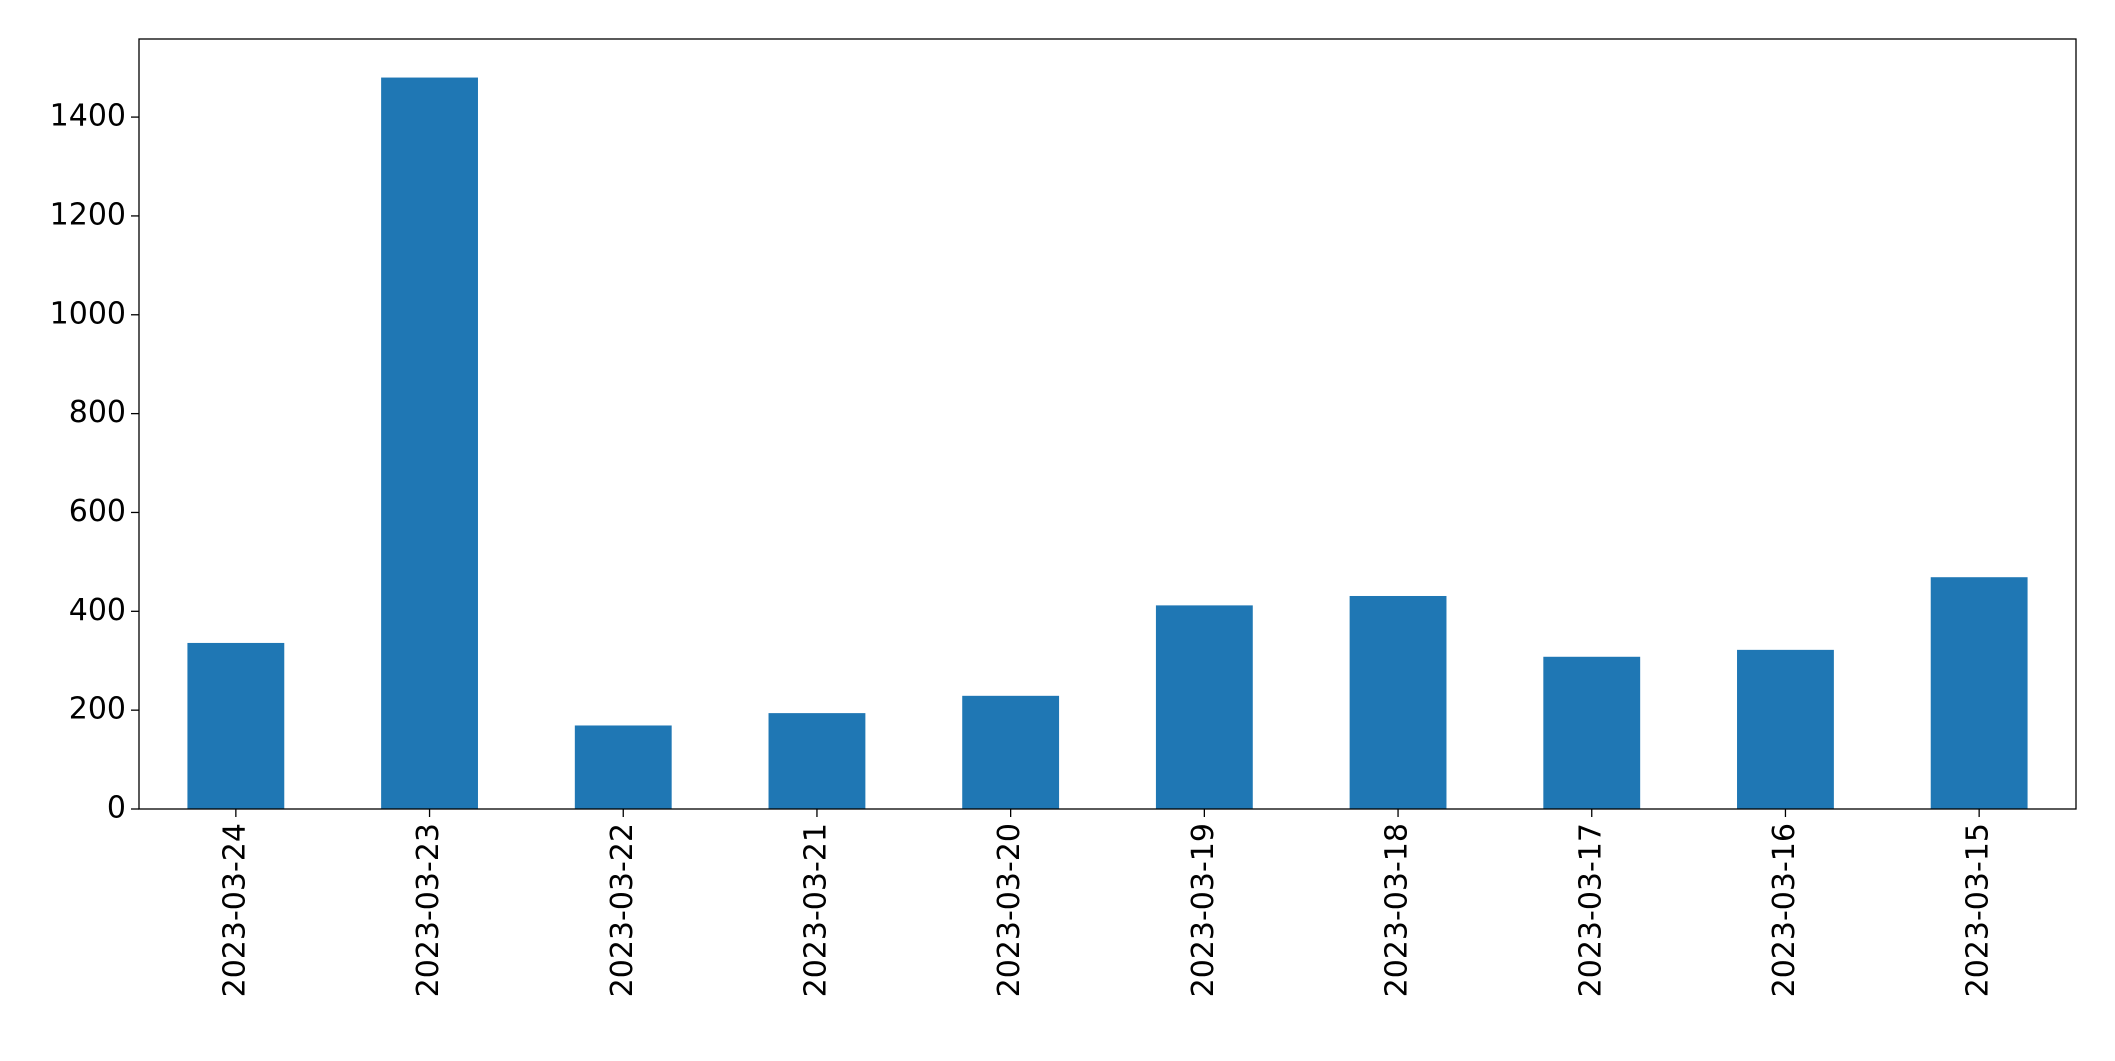 This screenshot has width=2115, height=1061. I want to click on x-tick-label: 2023-03-16, so click(1784, 910).